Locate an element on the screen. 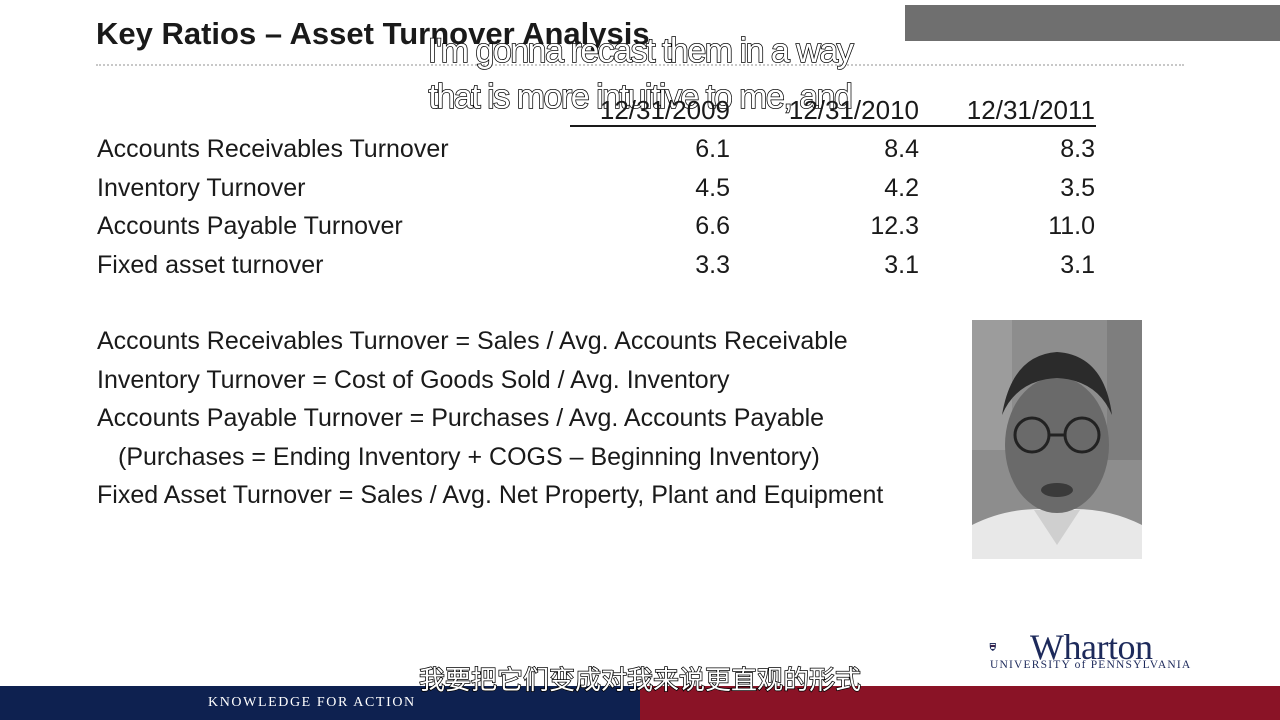 This screenshot has height=720, width=1280. footer-navy-band is located at coordinates (320, 703).